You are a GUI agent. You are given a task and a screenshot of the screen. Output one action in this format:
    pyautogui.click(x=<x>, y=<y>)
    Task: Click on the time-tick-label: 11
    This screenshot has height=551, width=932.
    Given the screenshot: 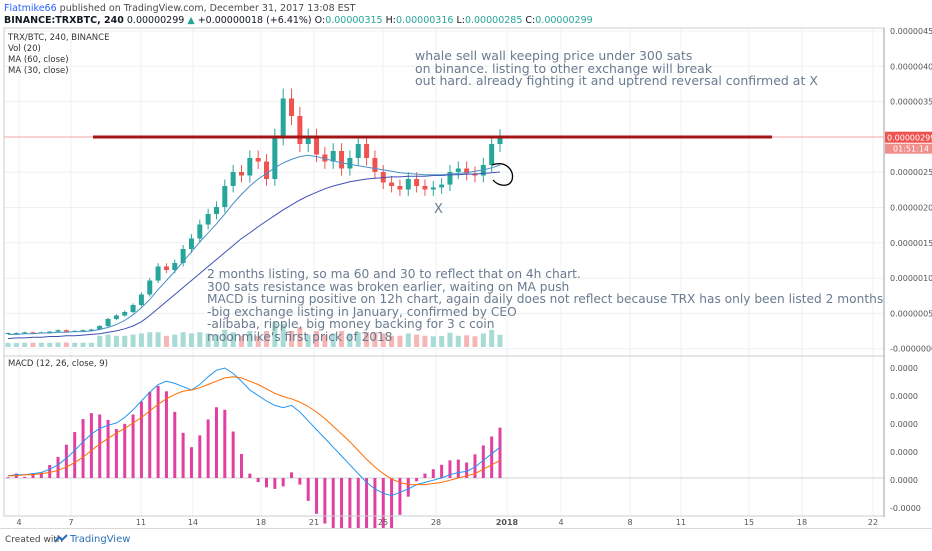 What is the action you would take?
    pyautogui.click(x=681, y=522)
    